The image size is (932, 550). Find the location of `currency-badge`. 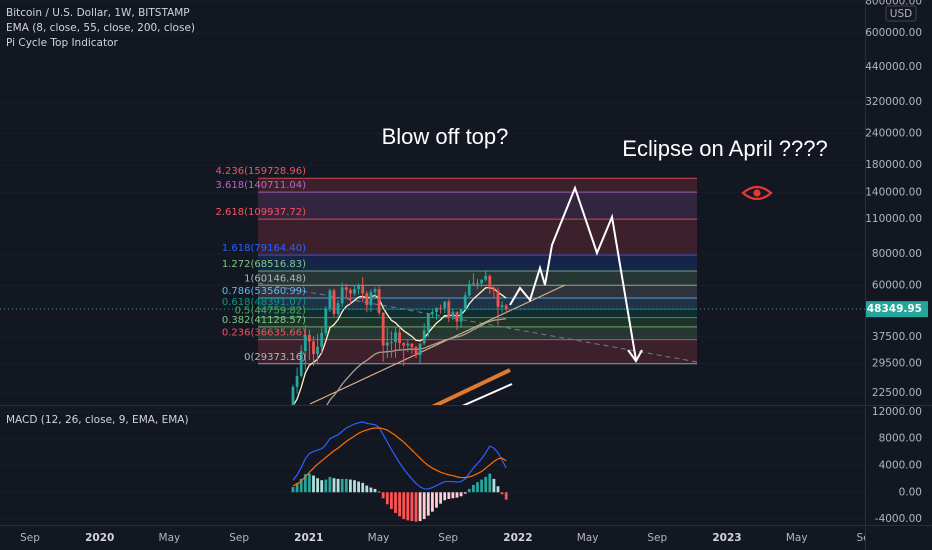

currency-badge is located at coordinates (901, 13).